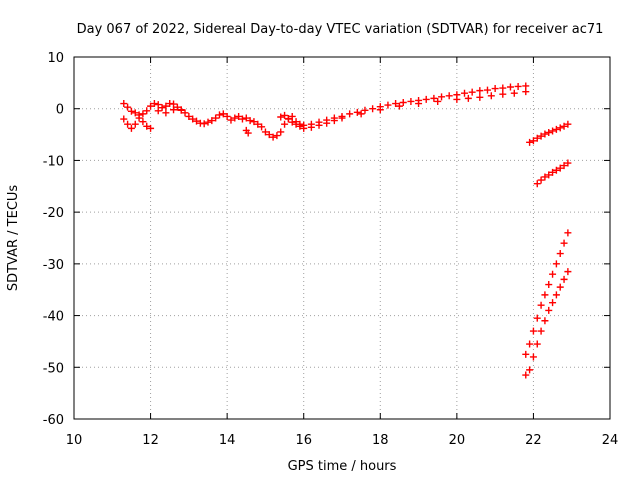 The height and width of the screenshot is (480, 640). What do you see at coordinates (150, 440) in the screenshot?
I see `x-tick-label: 12` at bounding box center [150, 440].